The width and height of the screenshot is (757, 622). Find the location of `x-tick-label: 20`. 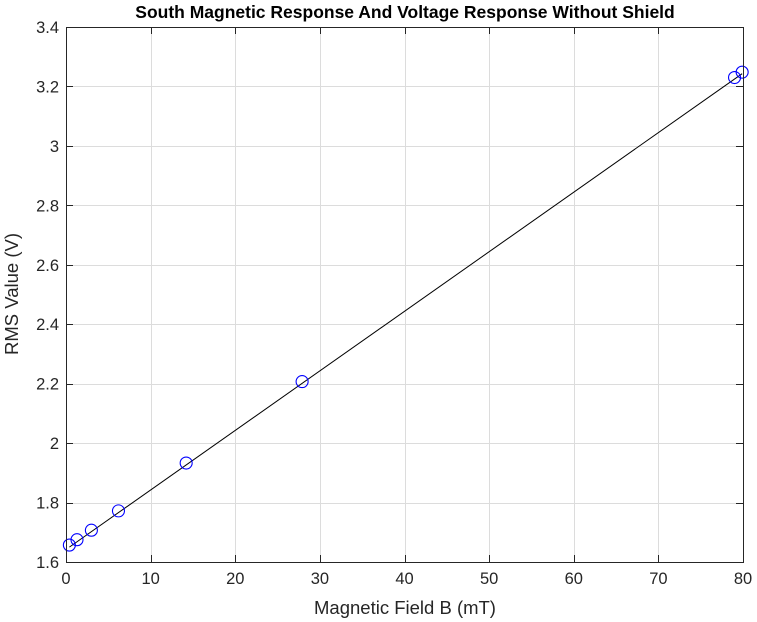

x-tick-label: 20 is located at coordinates (235, 579).